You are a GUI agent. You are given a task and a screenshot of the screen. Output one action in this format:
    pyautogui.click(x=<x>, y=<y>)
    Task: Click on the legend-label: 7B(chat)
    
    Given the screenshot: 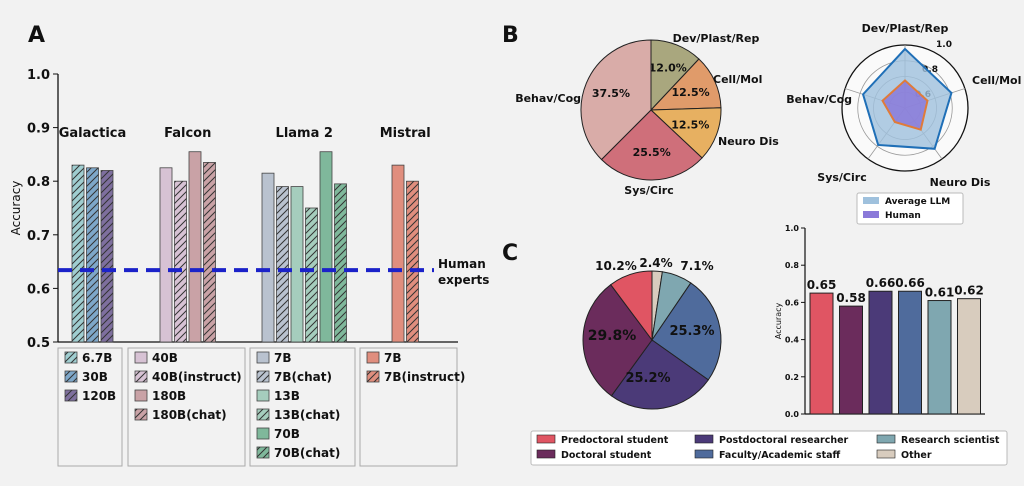 What is the action you would take?
    pyautogui.click(x=303, y=377)
    